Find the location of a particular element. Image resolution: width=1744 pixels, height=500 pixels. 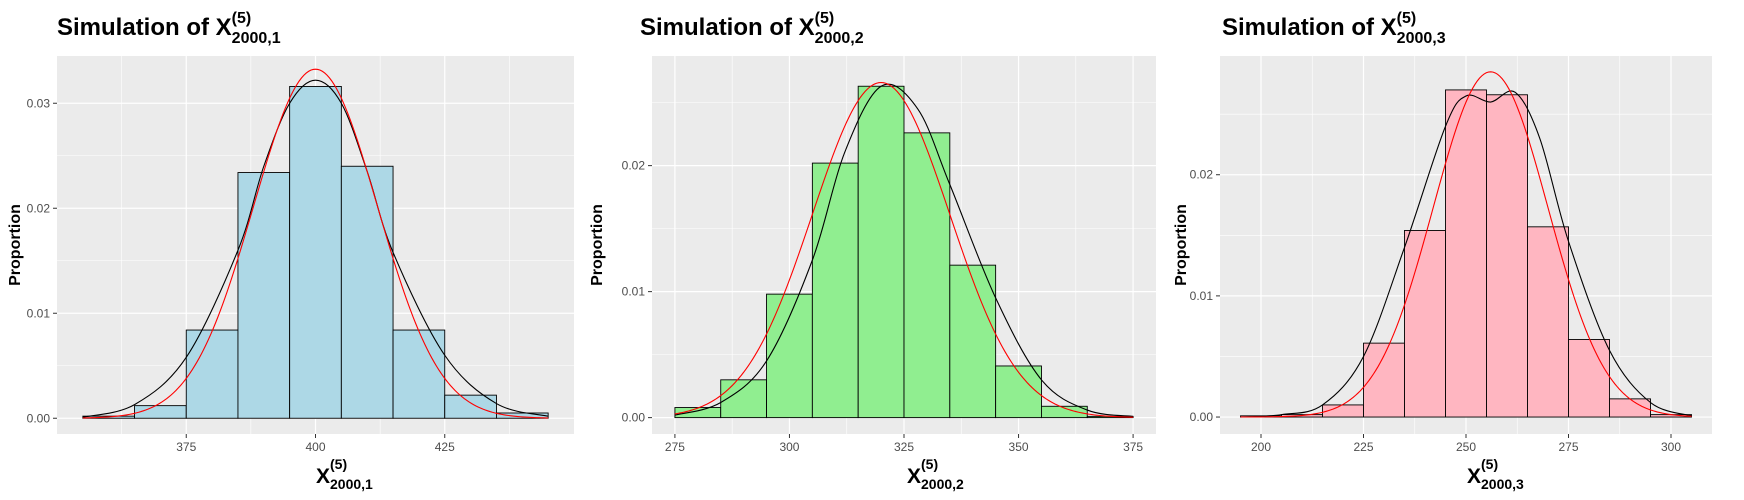

x-axis-label: X(5) 2000,1 is located at coordinates (344, 474).